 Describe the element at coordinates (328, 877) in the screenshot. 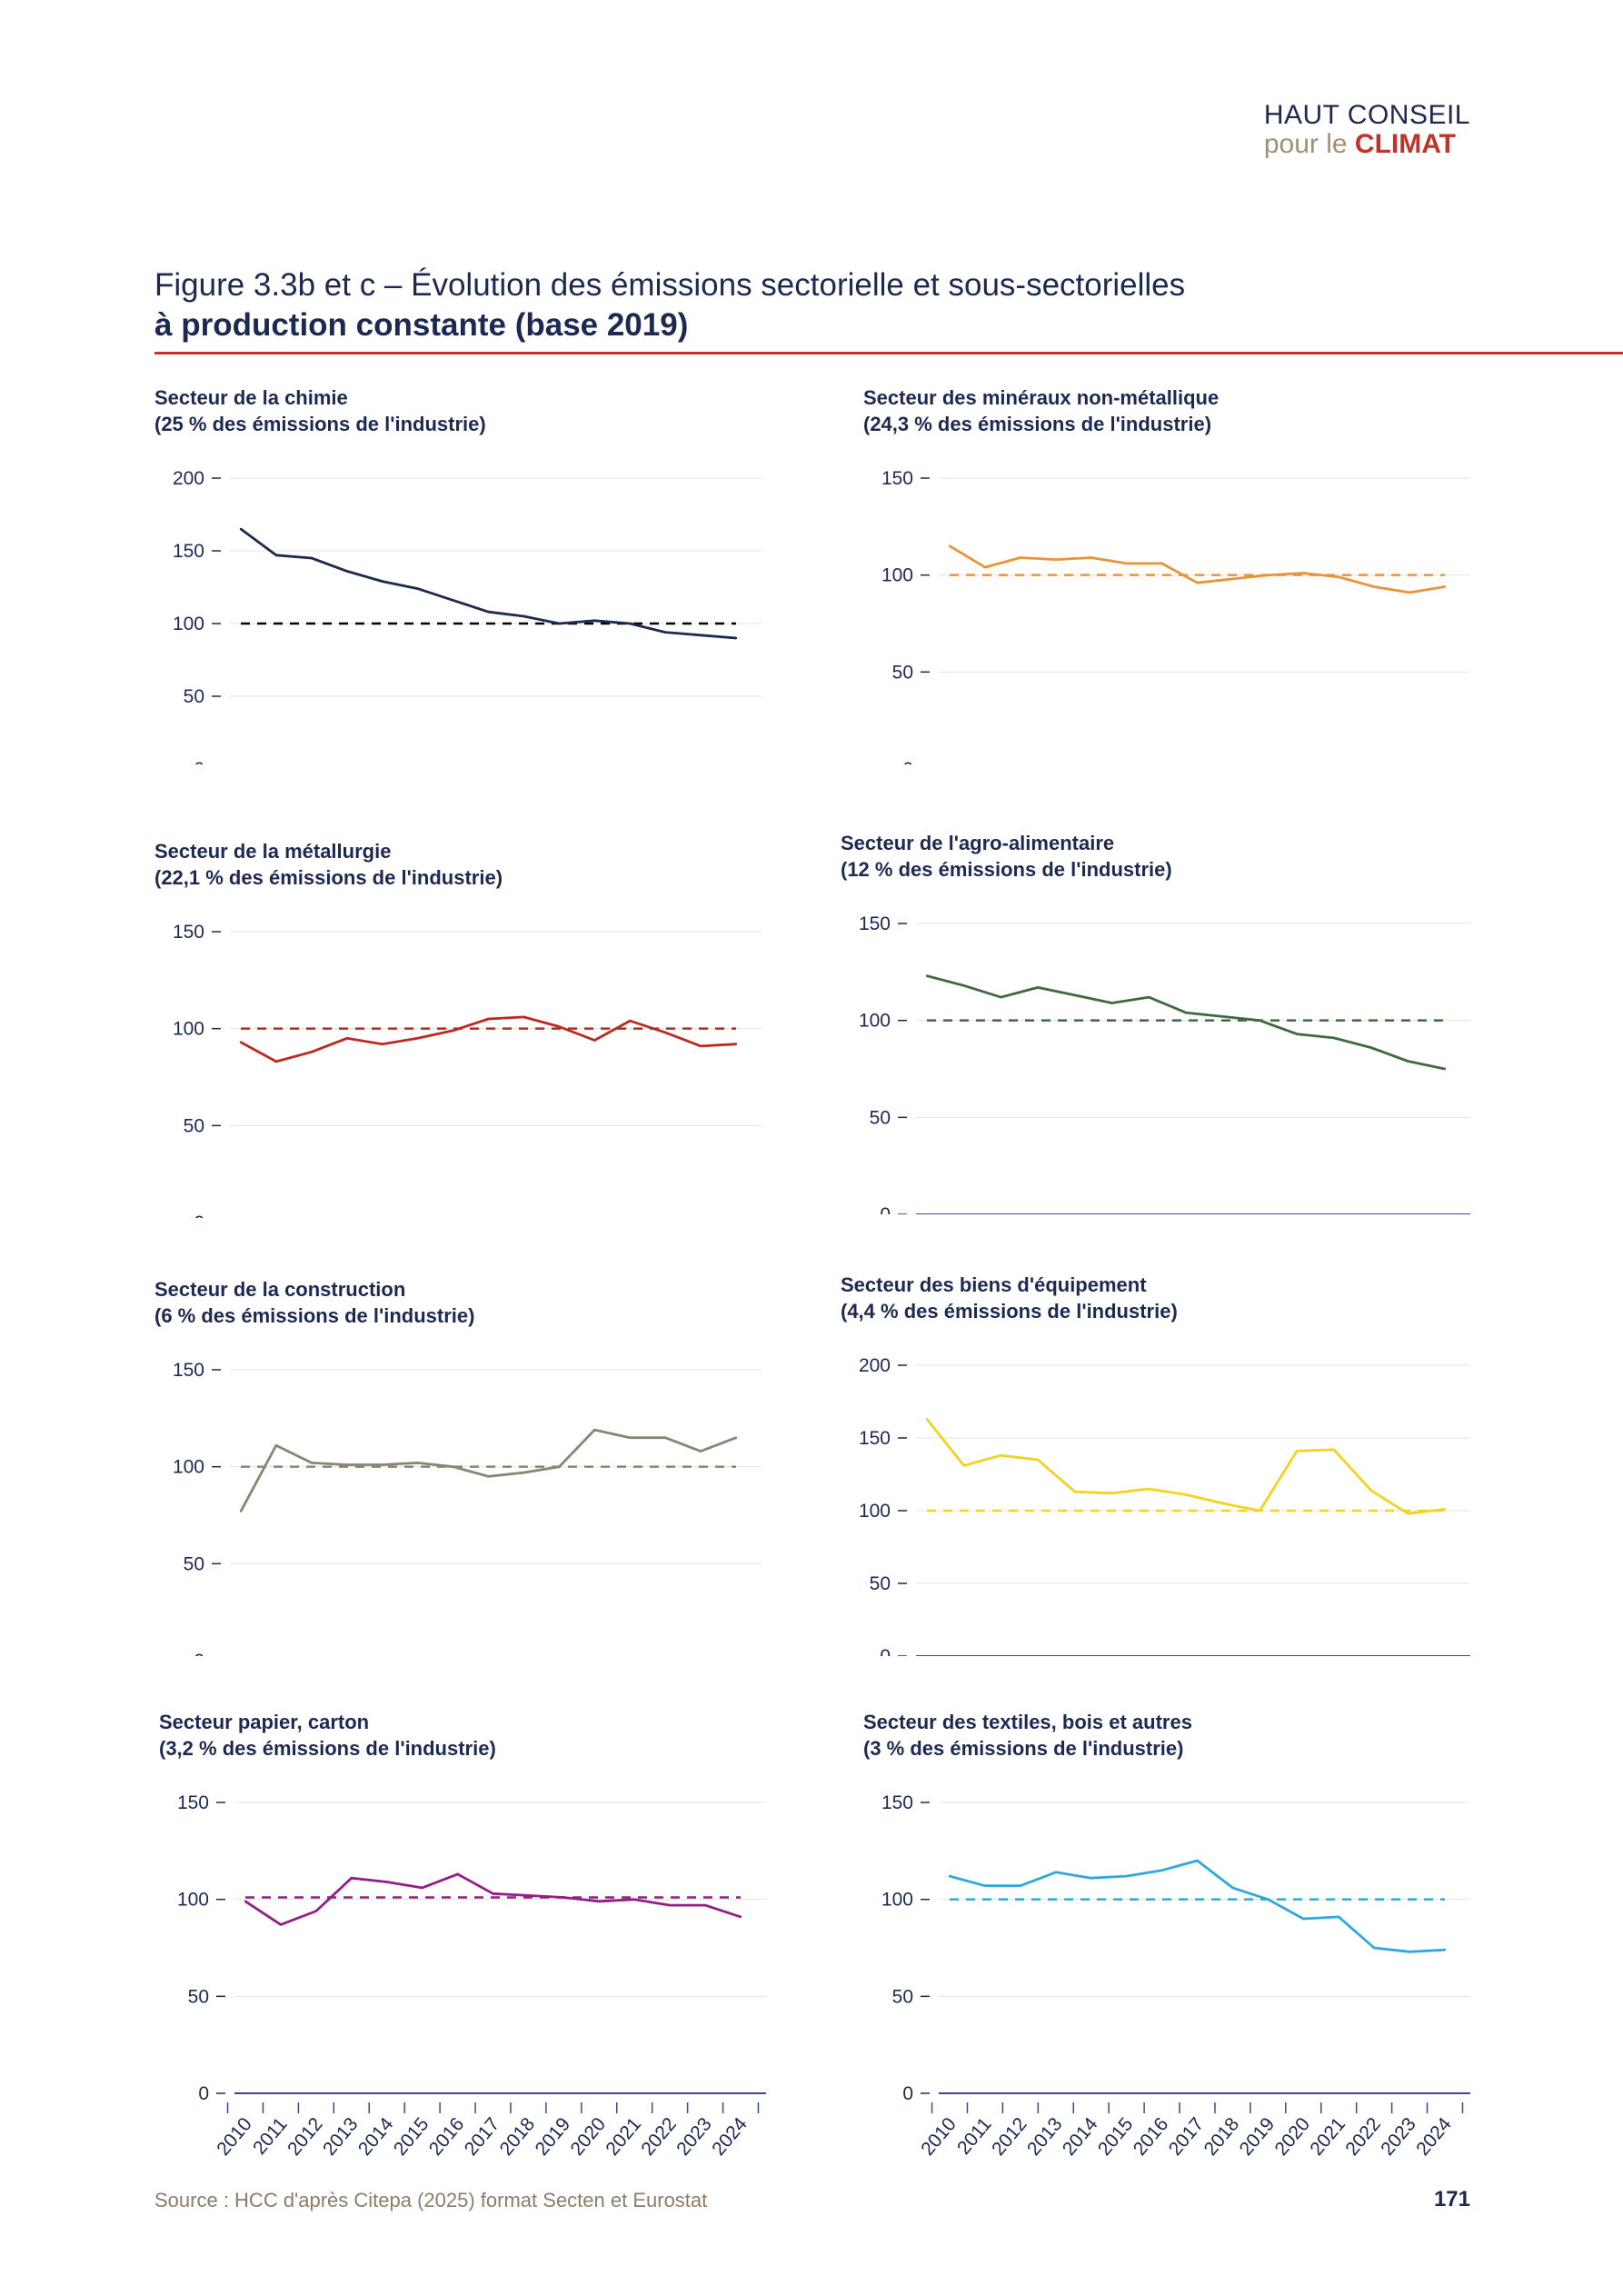

I see `panel-title-line2: (22,1 % des émissions de l'industrie)` at that location.